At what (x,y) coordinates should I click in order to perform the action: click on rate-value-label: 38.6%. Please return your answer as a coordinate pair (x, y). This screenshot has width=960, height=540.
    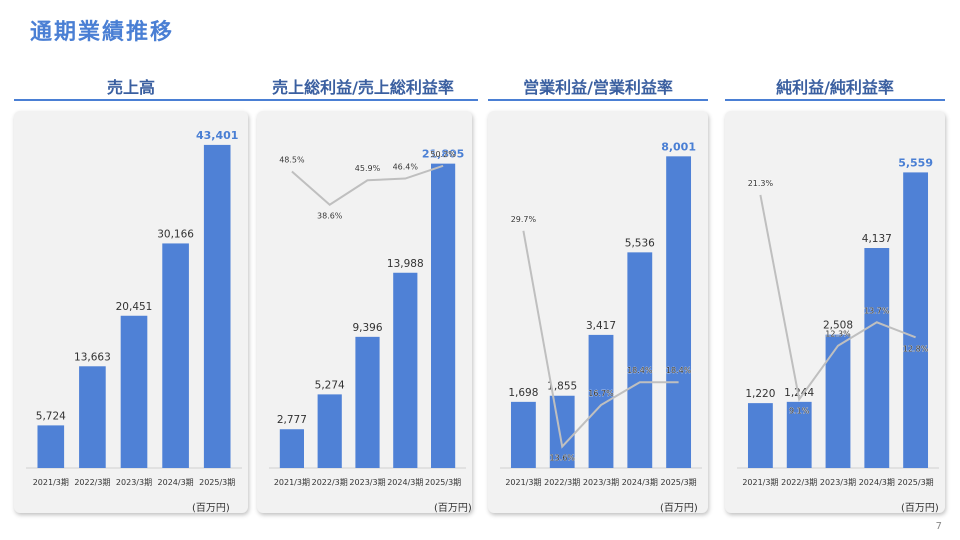
    Looking at the image, I should click on (330, 216).